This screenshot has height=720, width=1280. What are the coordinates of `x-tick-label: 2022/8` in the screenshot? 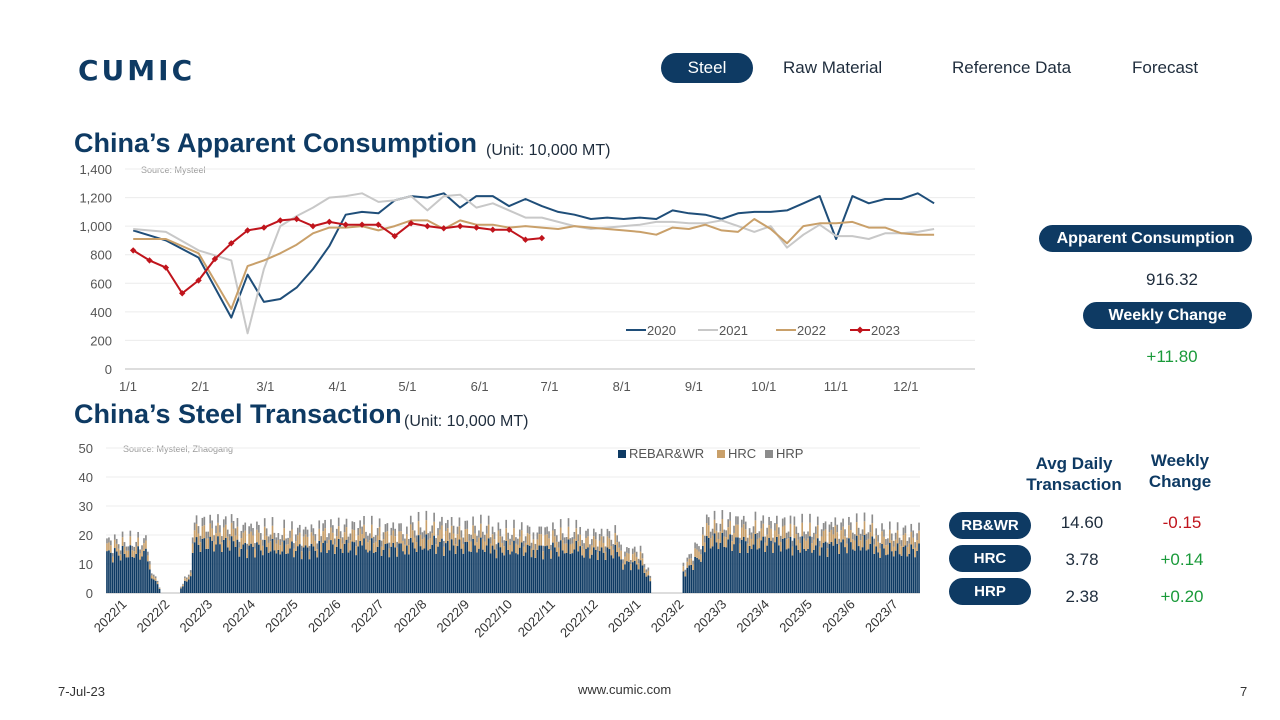 It's located at (410, 616).